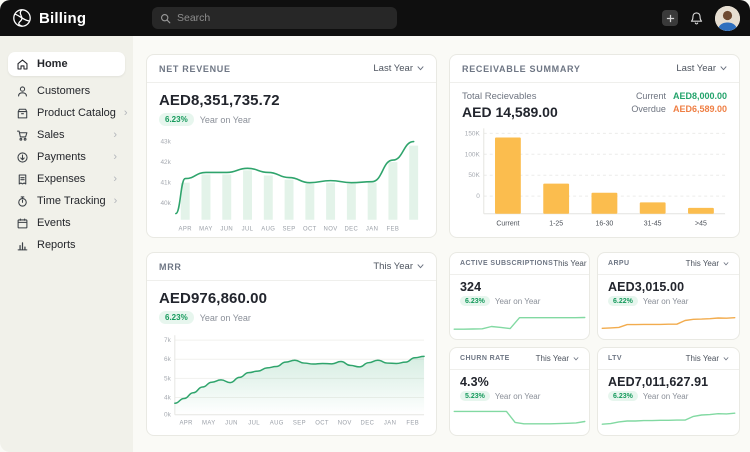 The height and width of the screenshot is (452, 750). What do you see at coordinates (368, 424) in the screenshot?
I see `svg-text: DEC` at bounding box center [368, 424].